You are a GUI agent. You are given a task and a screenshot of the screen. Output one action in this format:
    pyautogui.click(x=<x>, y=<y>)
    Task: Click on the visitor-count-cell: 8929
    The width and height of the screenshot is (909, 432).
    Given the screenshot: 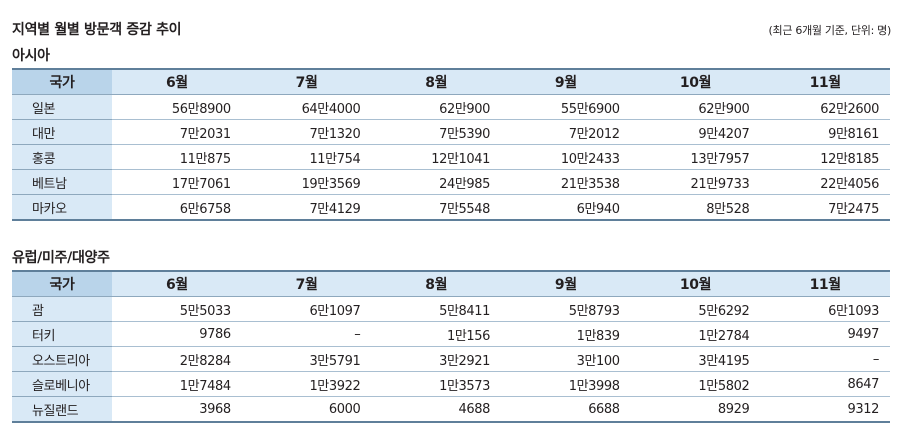 What is the action you would take?
    pyautogui.click(x=695, y=409)
    